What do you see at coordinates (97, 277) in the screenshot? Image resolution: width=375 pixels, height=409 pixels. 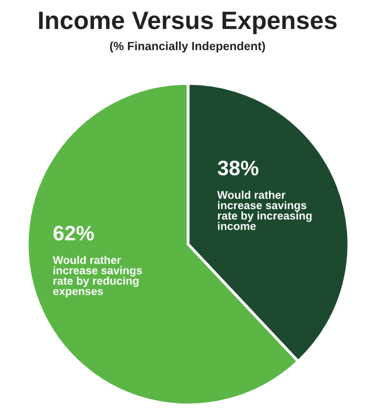 I see `slice-label: Would rather increase savings rate by reducing expenses` at bounding box center [97, 277].